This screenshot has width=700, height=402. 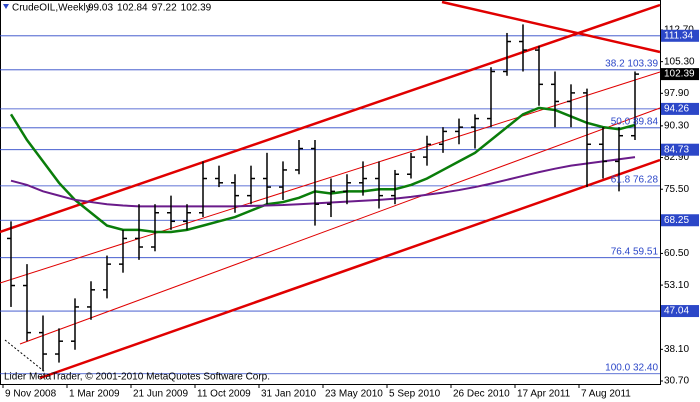 What do you see at coordinates (676, 311) in the screenshot?
I see `level-label: 47.04` at bounding box center [676, 311].